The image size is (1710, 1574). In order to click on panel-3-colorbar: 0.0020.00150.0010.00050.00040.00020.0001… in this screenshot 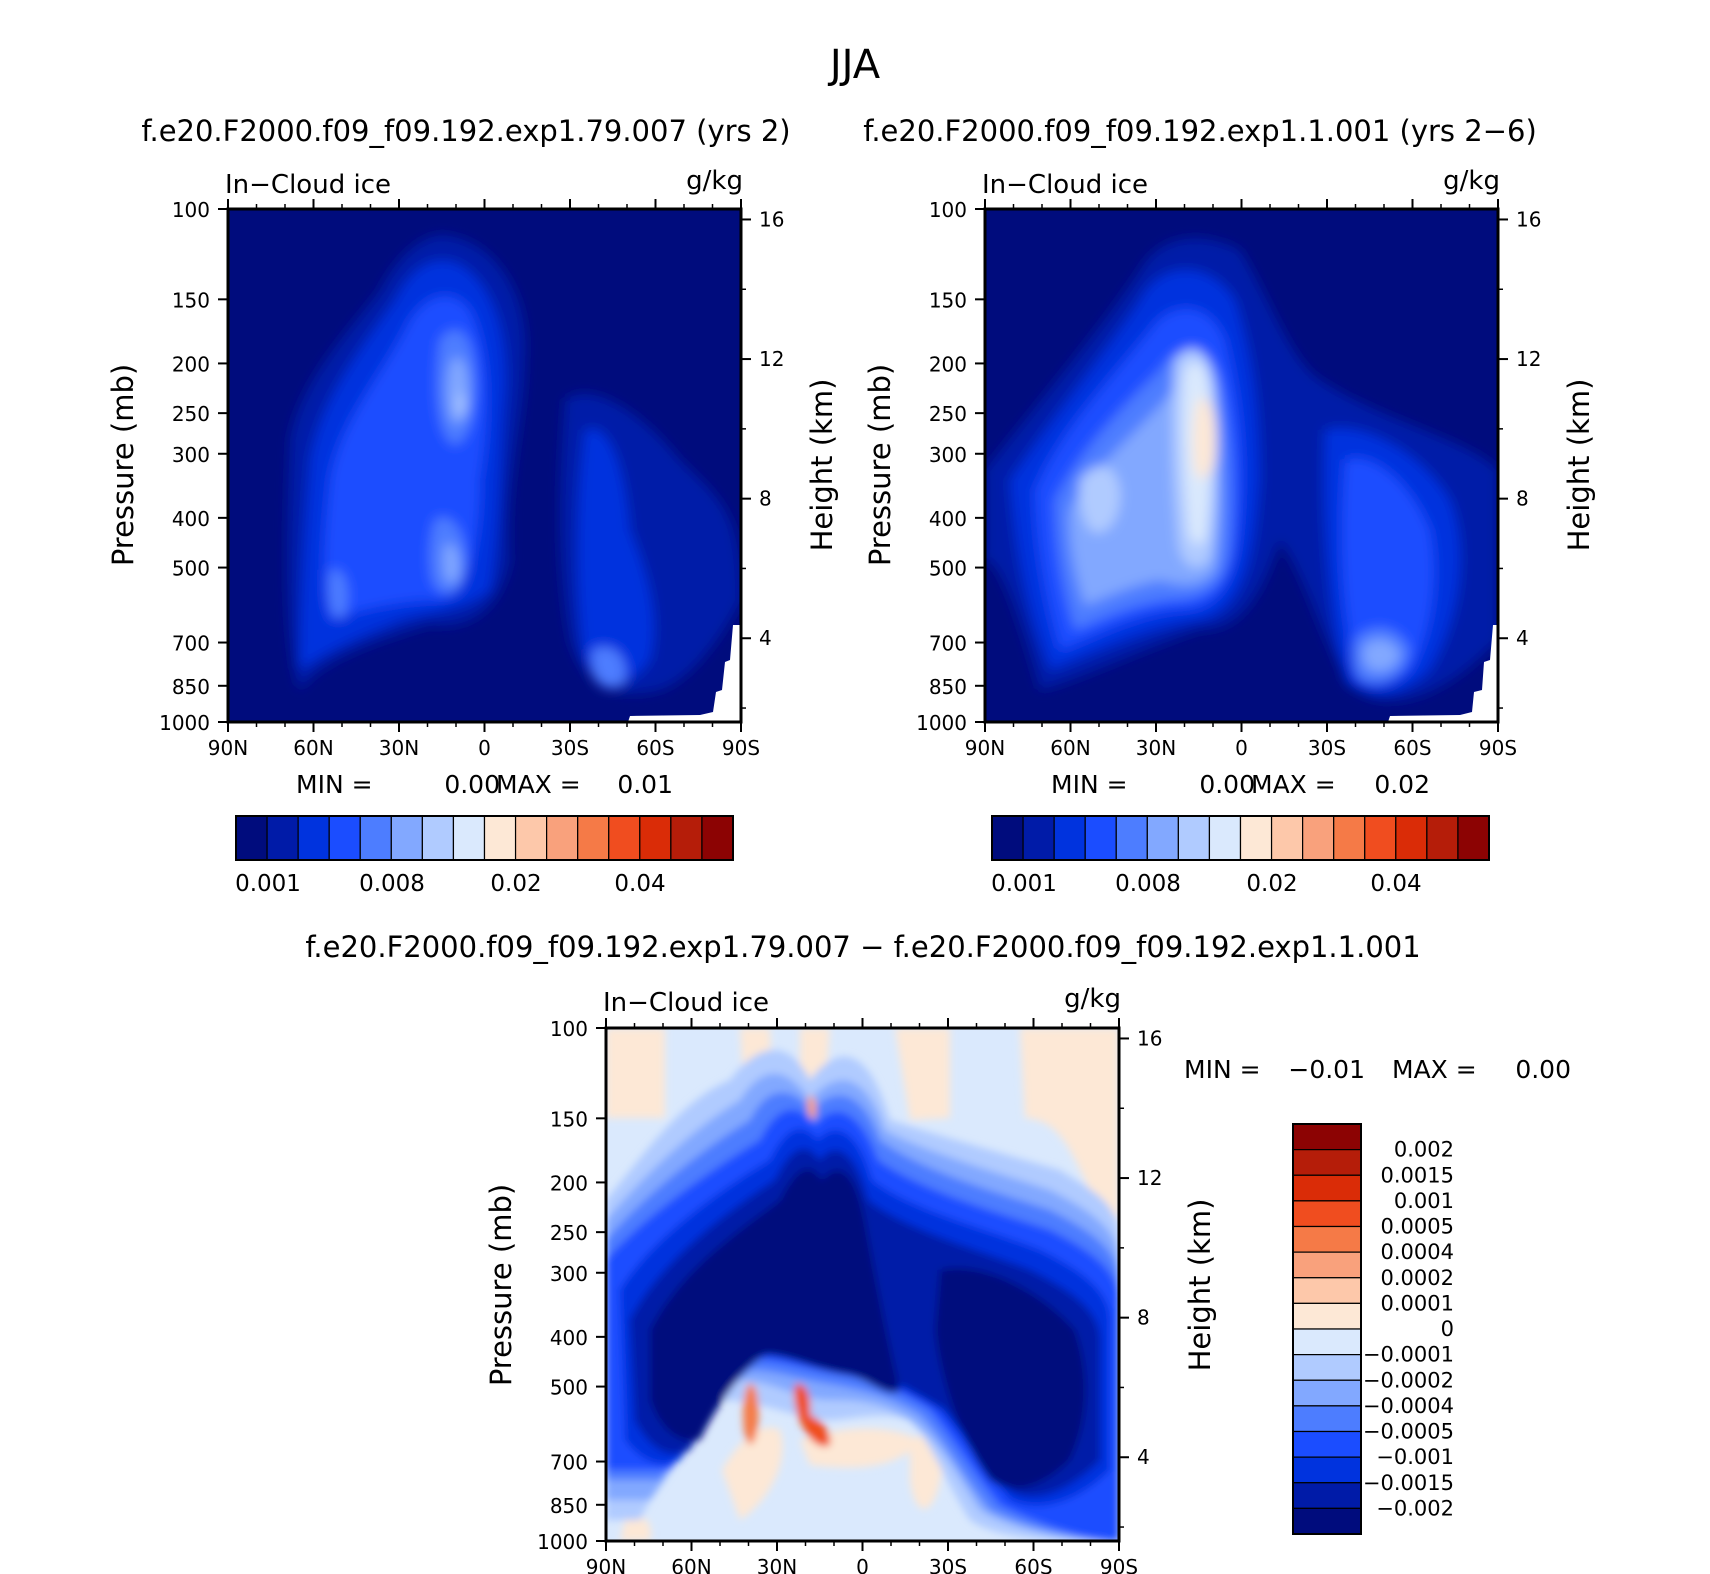, I will do `click(1373, 1329)`.